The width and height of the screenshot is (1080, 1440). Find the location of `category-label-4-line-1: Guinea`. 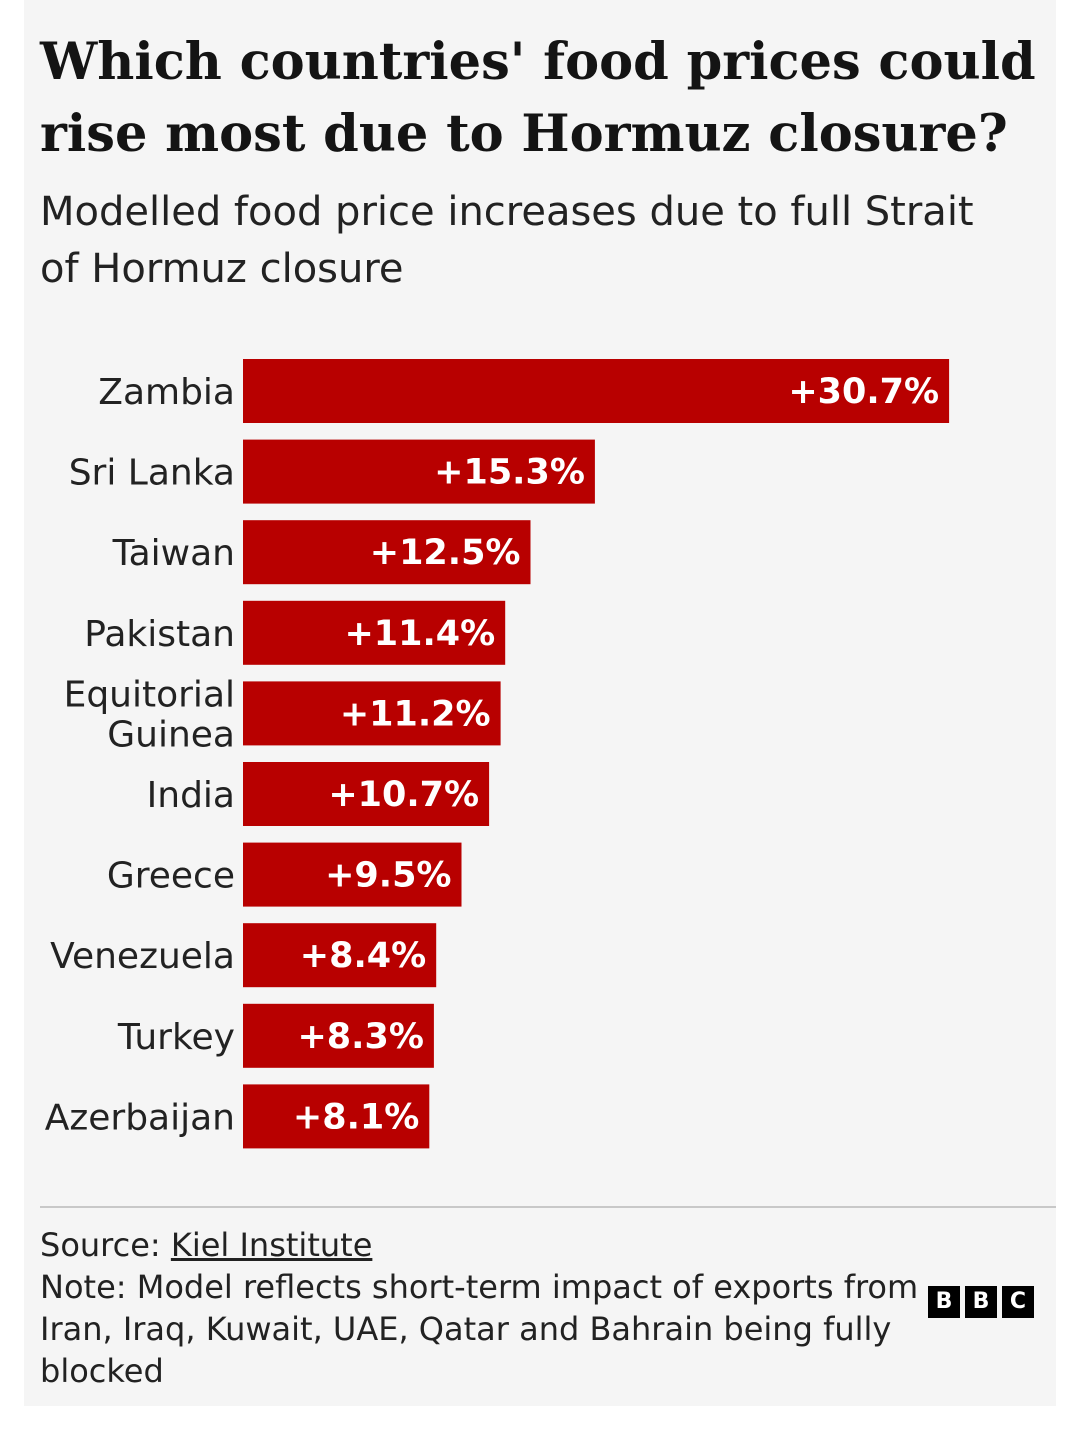

category-label-4-line-1: Guinea is located at coordinates (171, 734).